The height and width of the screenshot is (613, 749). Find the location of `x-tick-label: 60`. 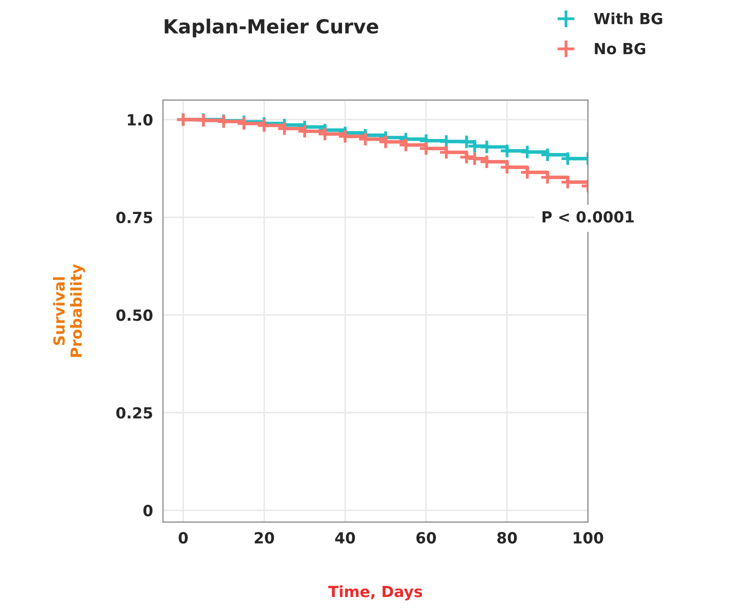

x-tick-label: 60 is located at coordinates (426, 538).